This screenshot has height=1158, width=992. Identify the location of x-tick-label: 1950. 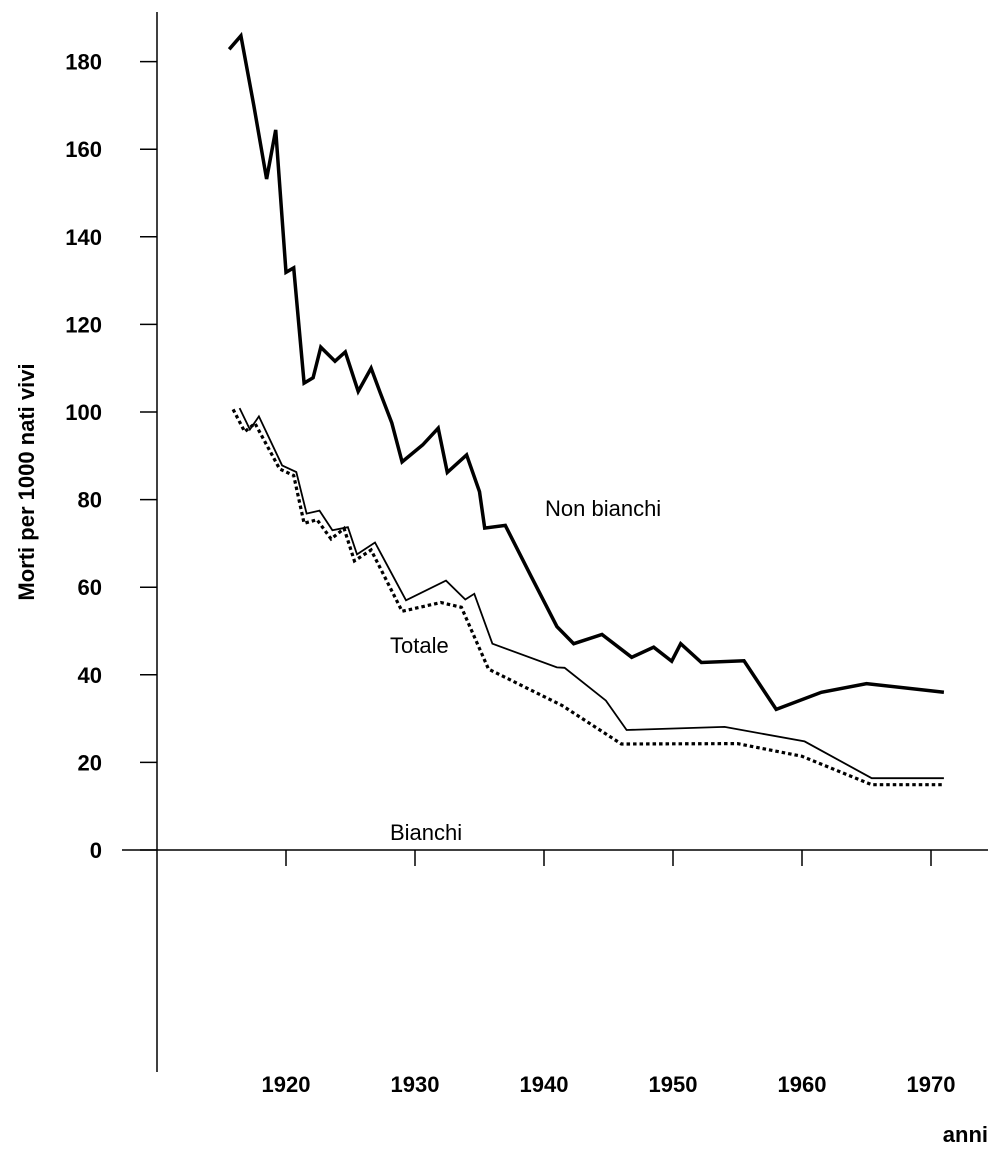
(673, 1084).